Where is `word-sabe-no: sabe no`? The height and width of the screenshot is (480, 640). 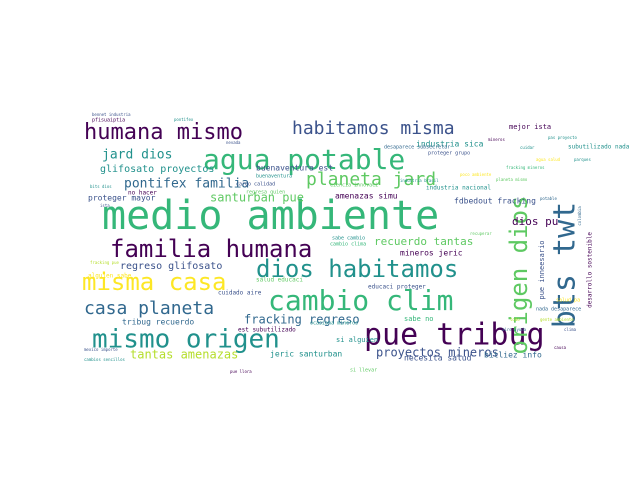 word-sabe-no: sabe no is located at coordinates (419, 319).